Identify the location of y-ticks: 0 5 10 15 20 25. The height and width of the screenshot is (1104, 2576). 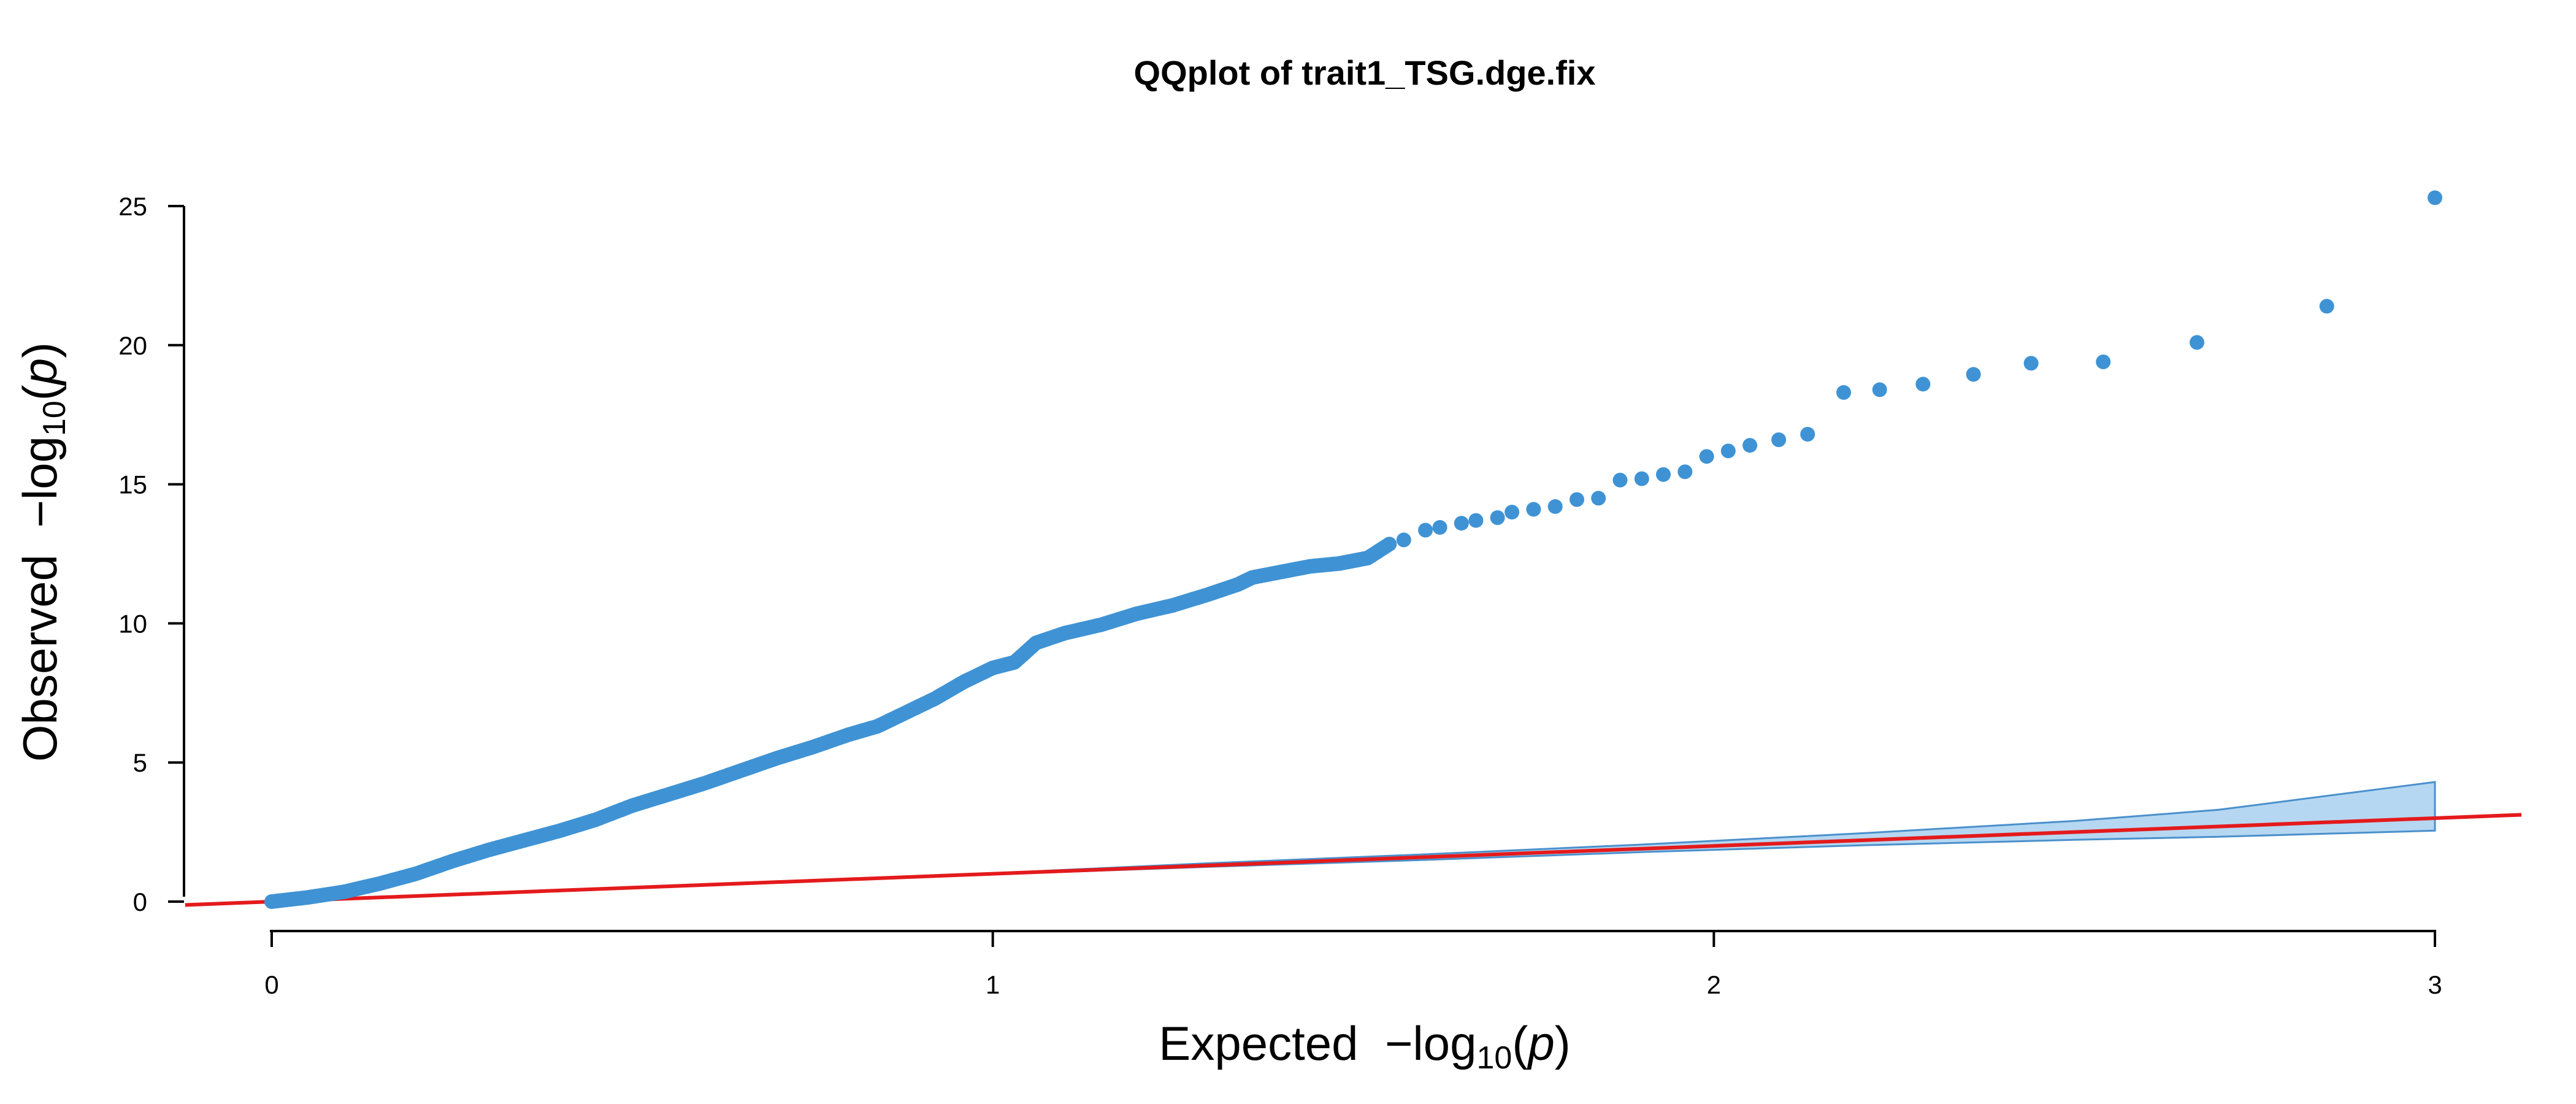
(151, 554).